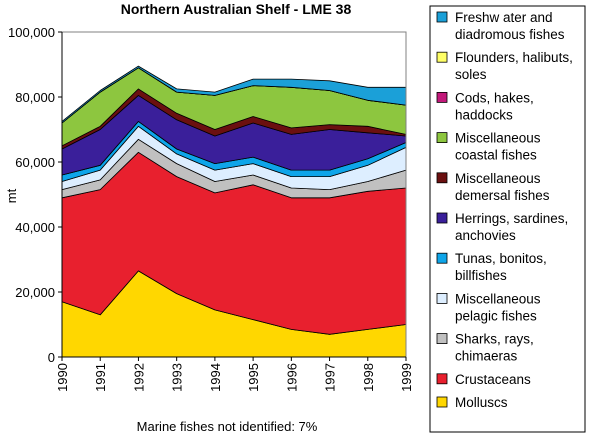 The width and height of the screenshot is (590, 436). I want to click on legend-swatch-molluscs, so click(442, 402).